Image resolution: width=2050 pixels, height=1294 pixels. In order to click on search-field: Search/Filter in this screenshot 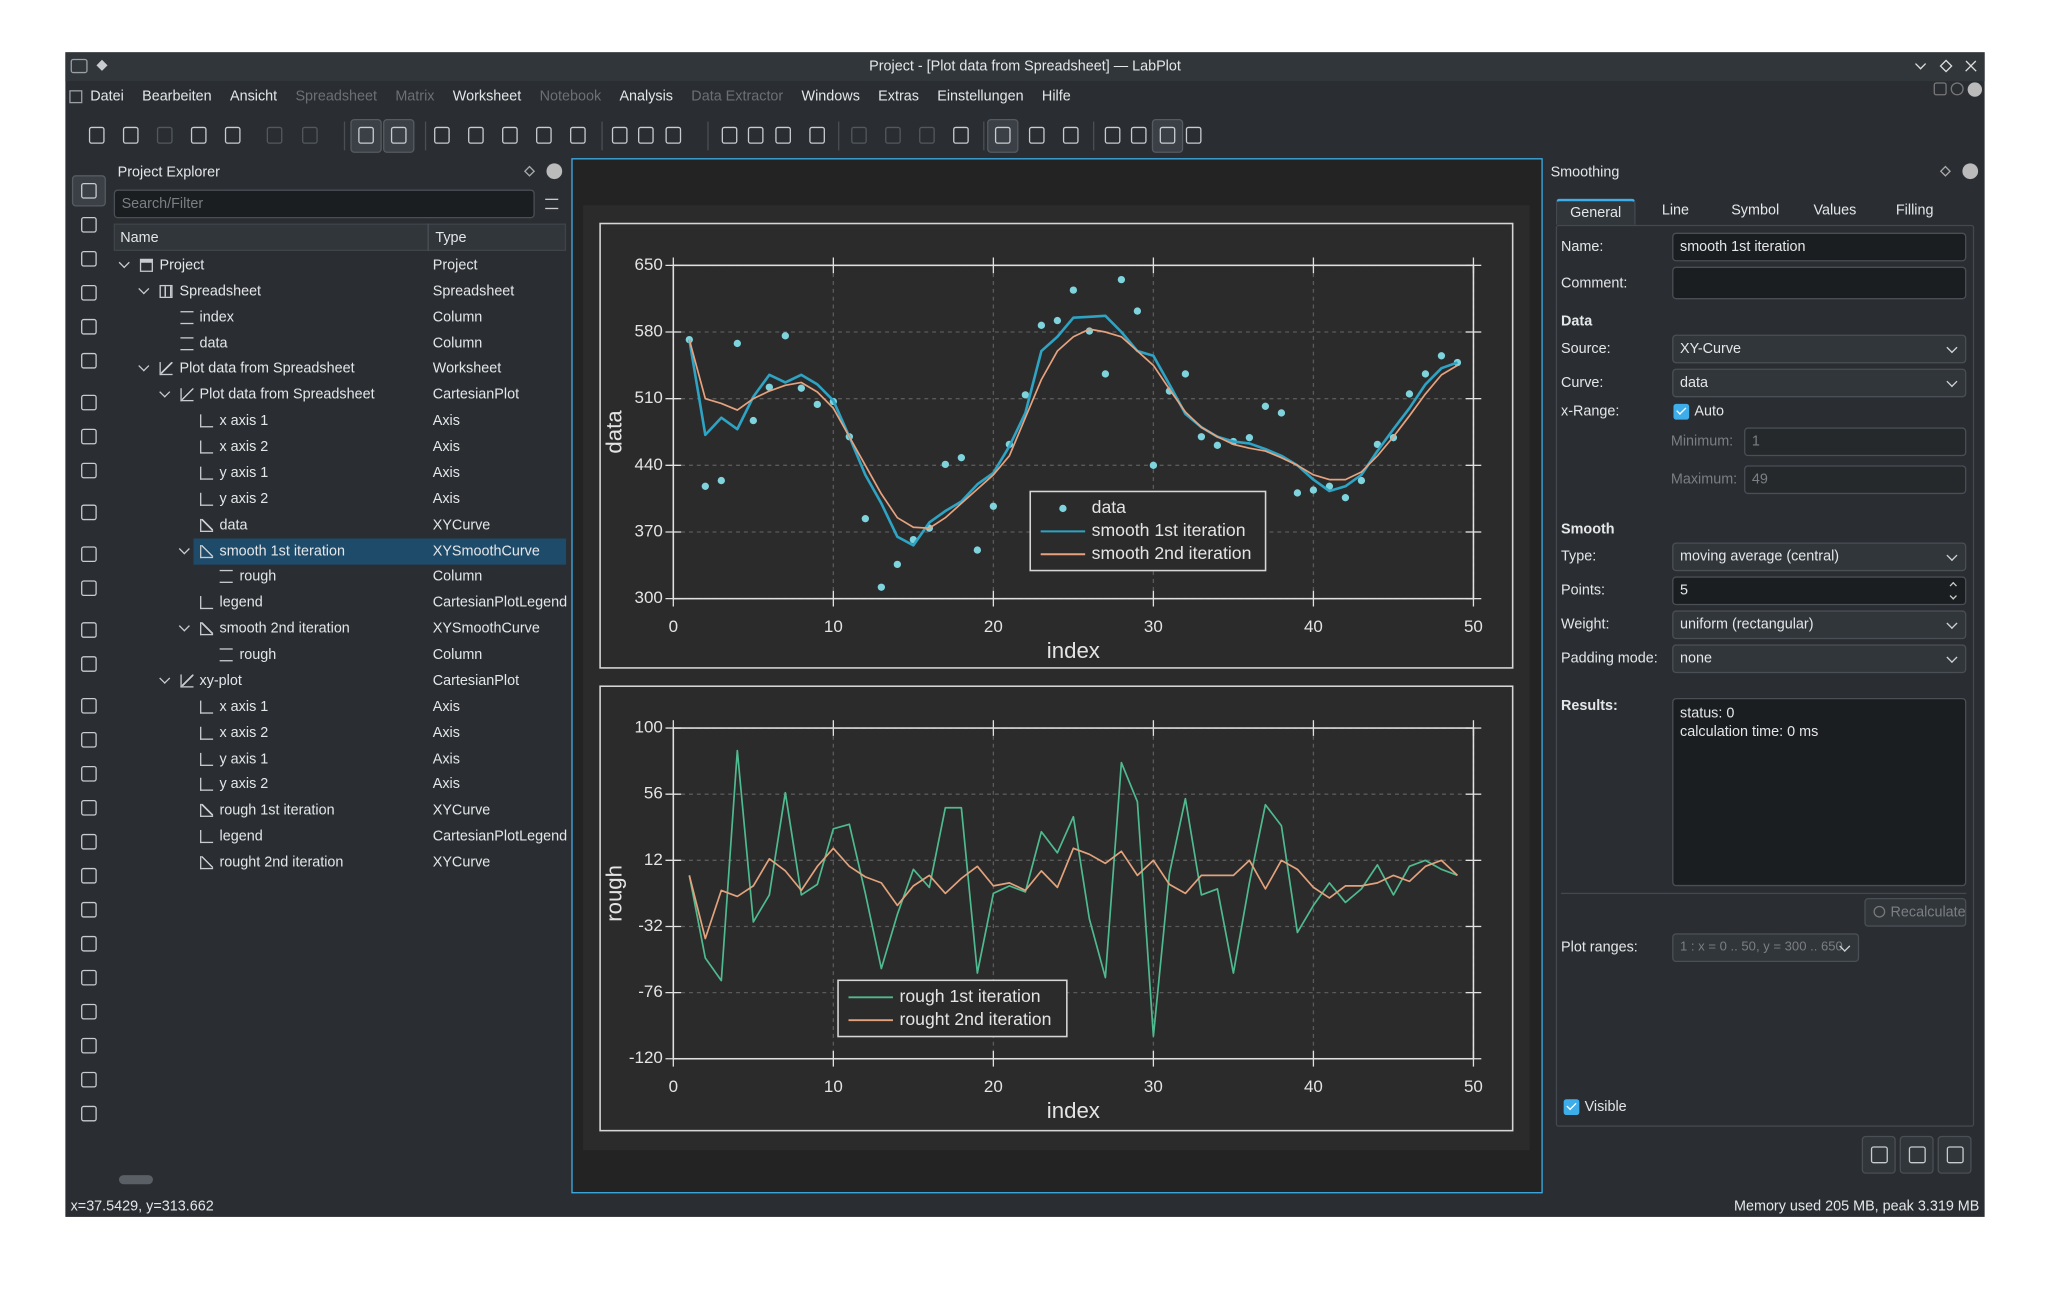, I will do `click(324, 204)`.